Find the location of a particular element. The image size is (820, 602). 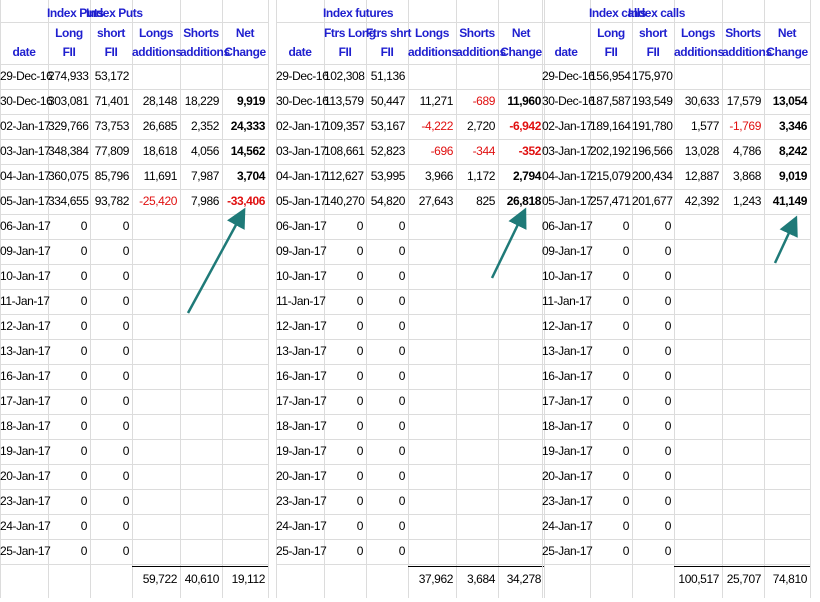

table-cell: -25,420 is located at coordinates (158, 201).